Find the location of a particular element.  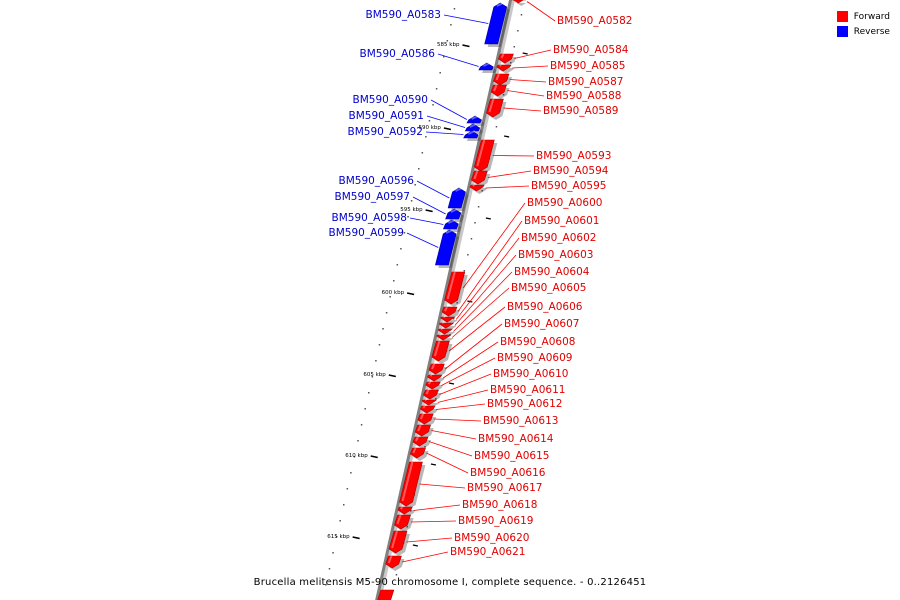

reverse-swatch is located at coordinates (842, 31).